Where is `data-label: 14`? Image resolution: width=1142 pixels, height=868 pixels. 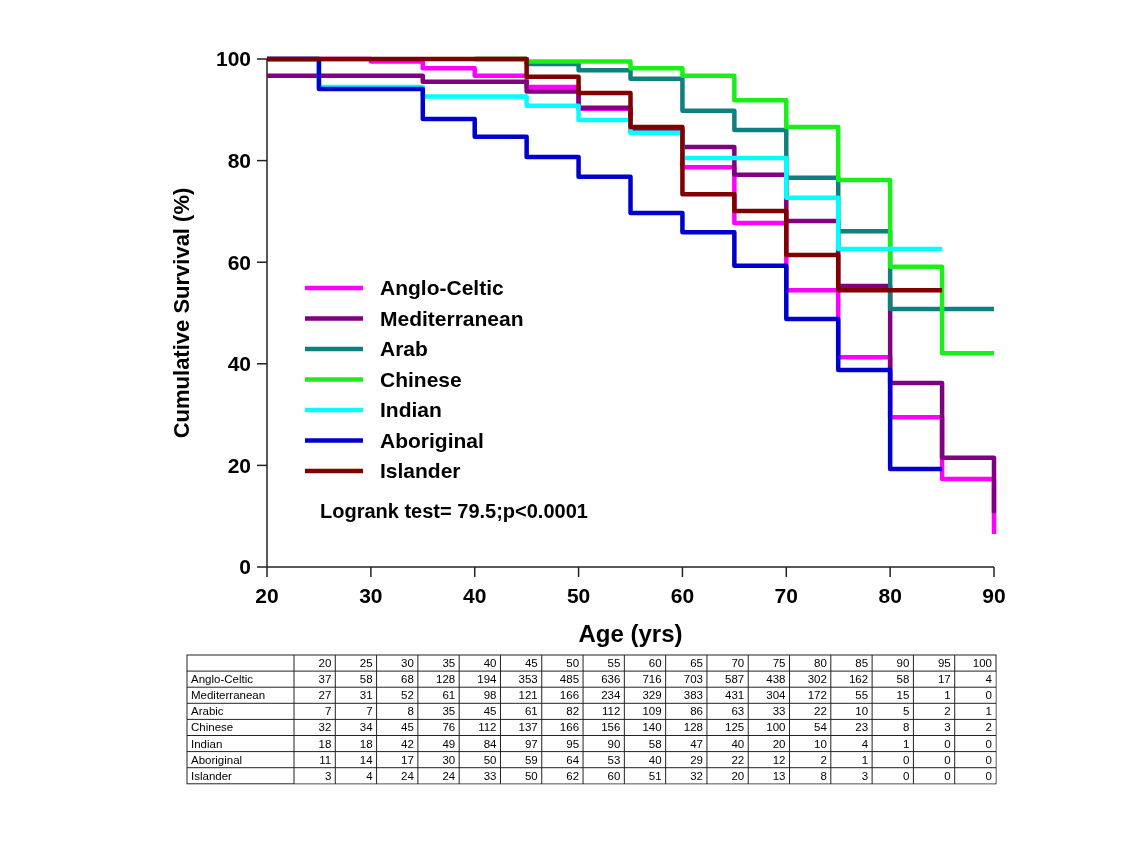
data-label: 14 is located at coordinates (366, 759).